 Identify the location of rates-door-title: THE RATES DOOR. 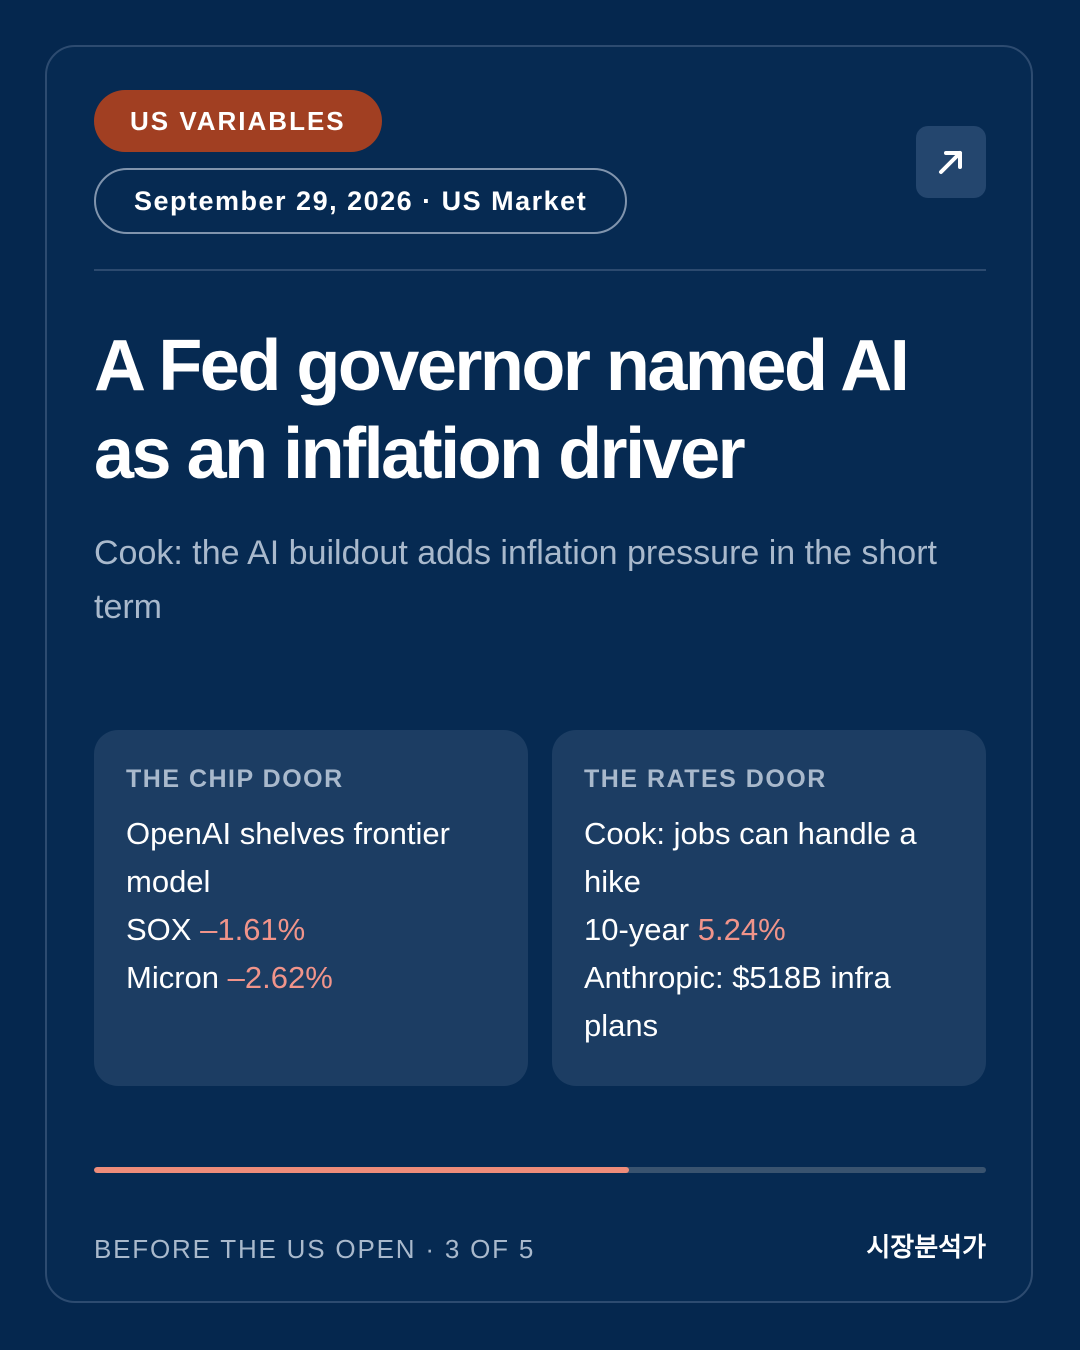
(705, 779).